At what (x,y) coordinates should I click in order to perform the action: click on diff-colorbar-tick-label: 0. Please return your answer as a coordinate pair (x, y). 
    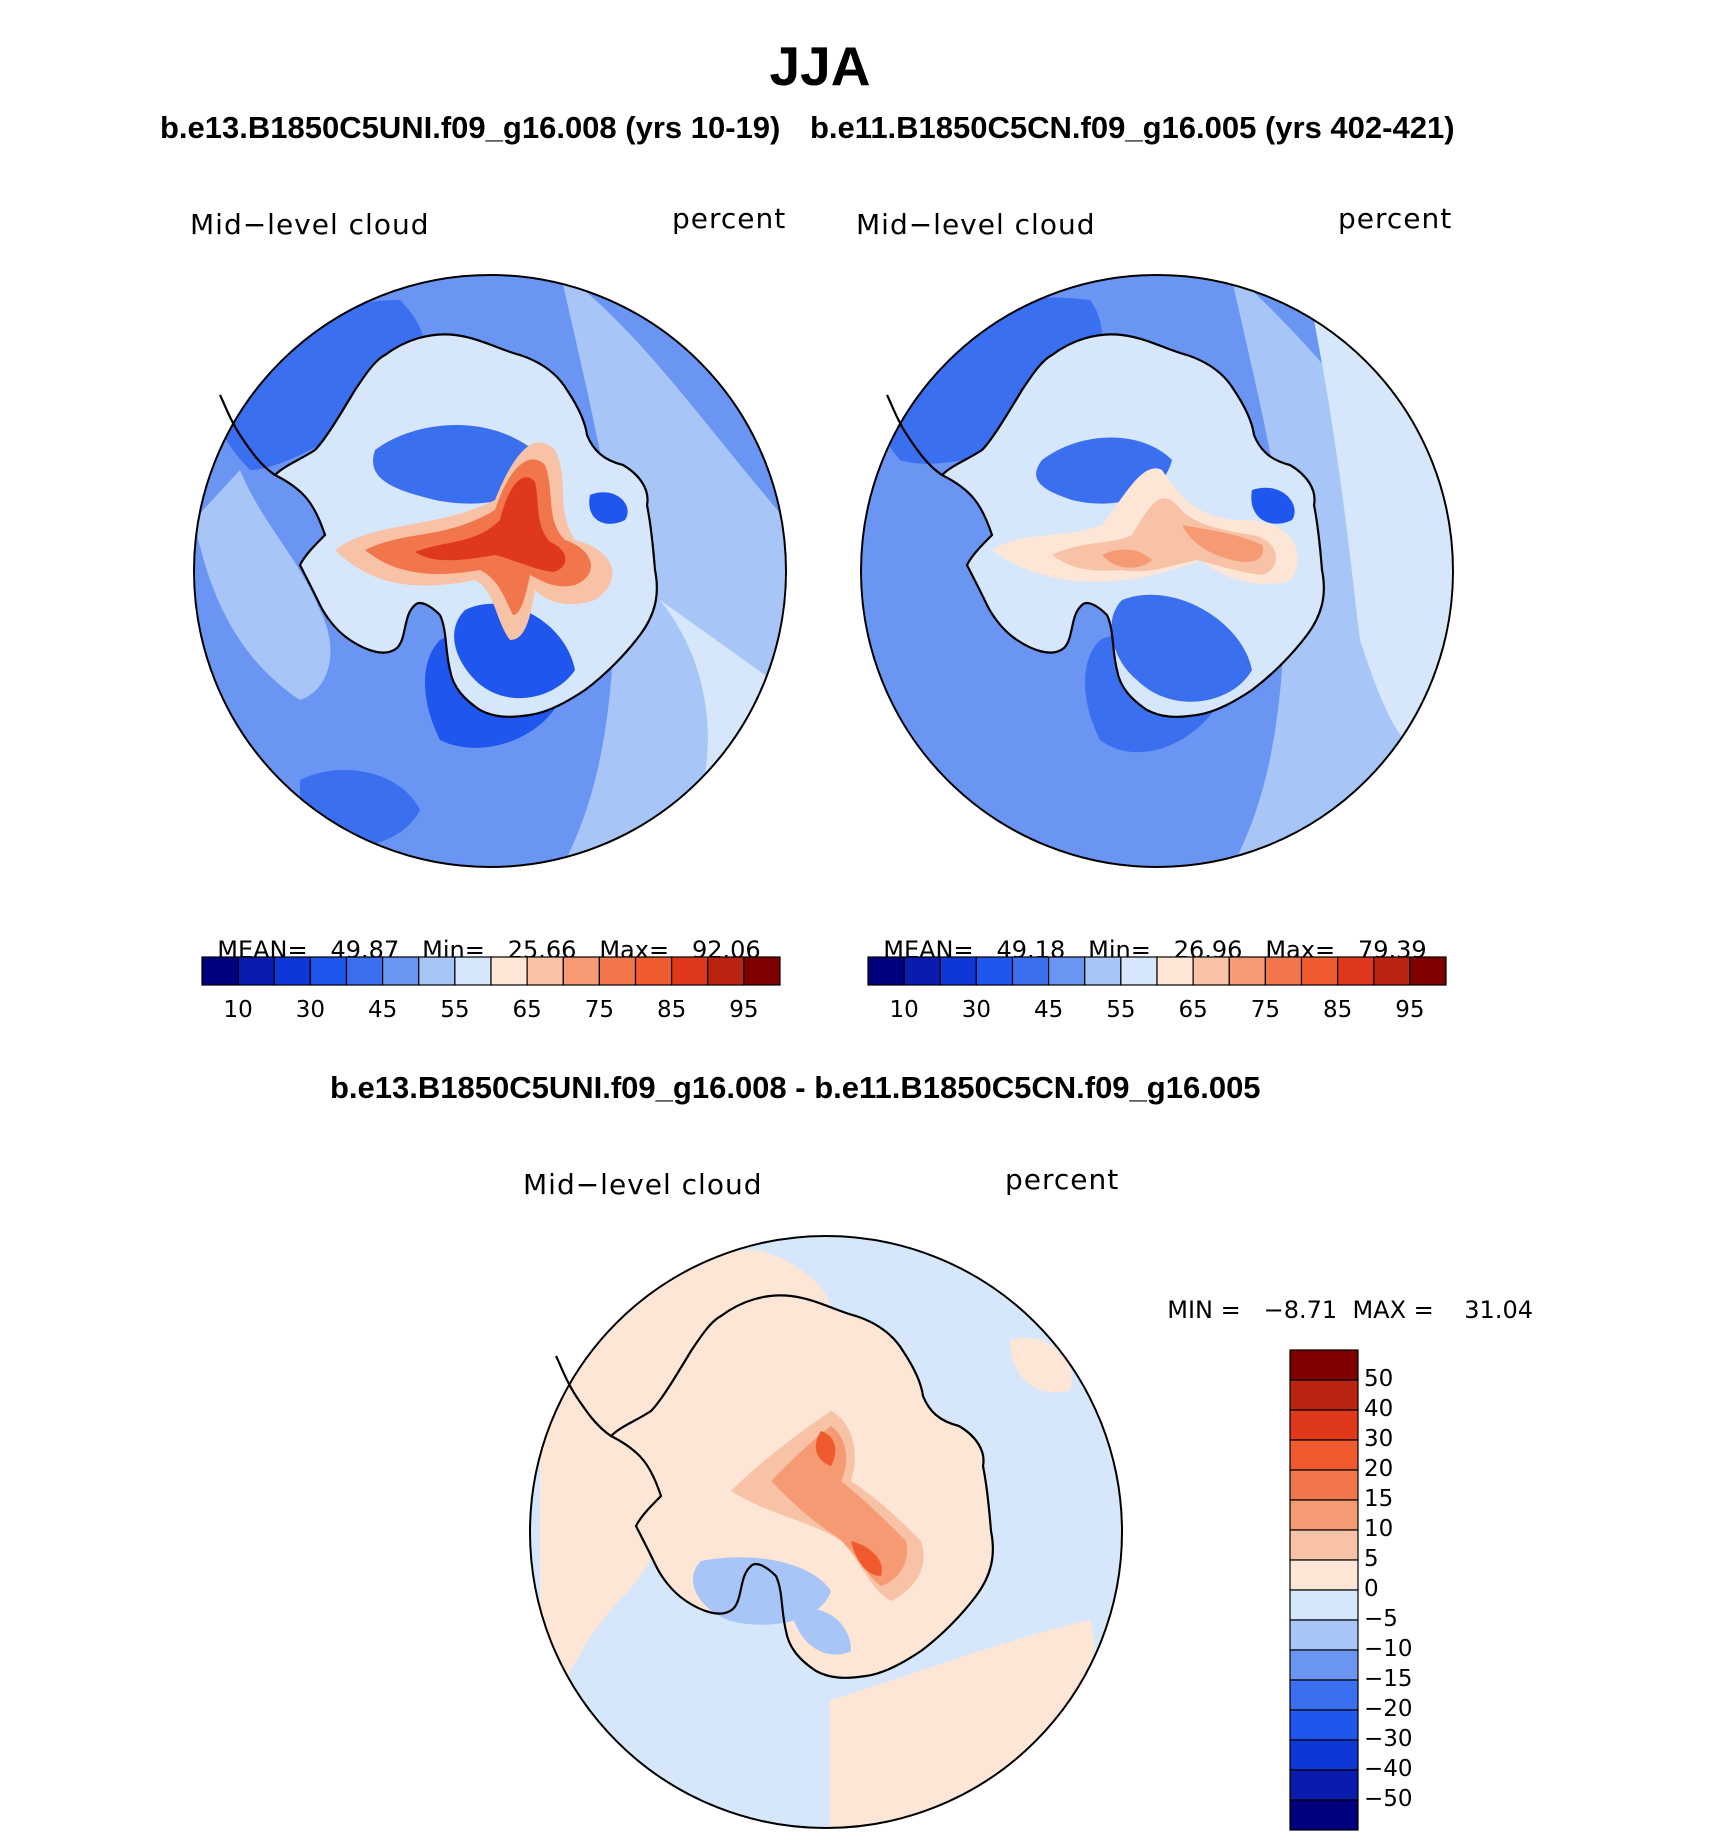
    Looking at the image, I should click on (1371, 1589).